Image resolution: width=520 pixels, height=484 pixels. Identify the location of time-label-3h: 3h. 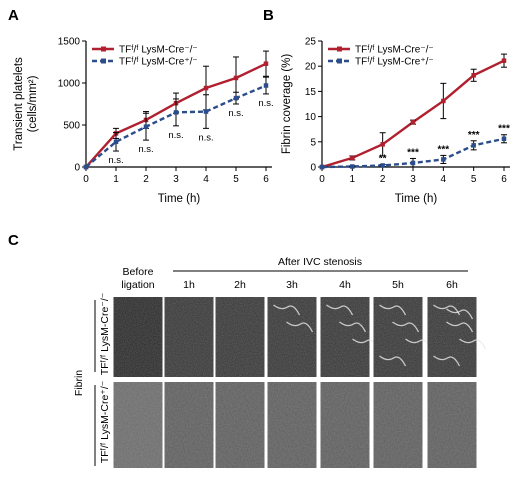
(292, 285).